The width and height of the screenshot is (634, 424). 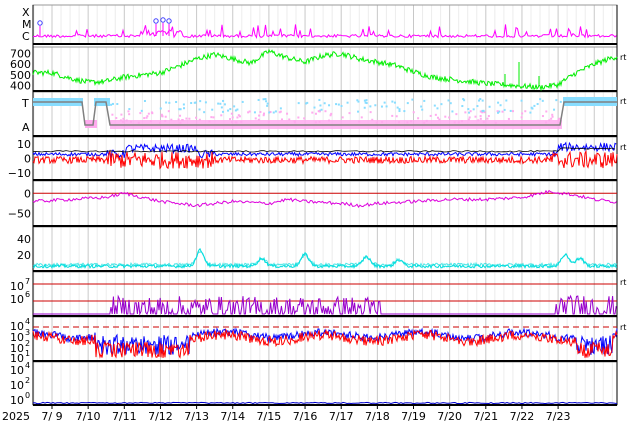 What do you see at coordinates (26, 12) in the screenshot?
I see `xmc-label-x: X` at bounding box center [26, 12].